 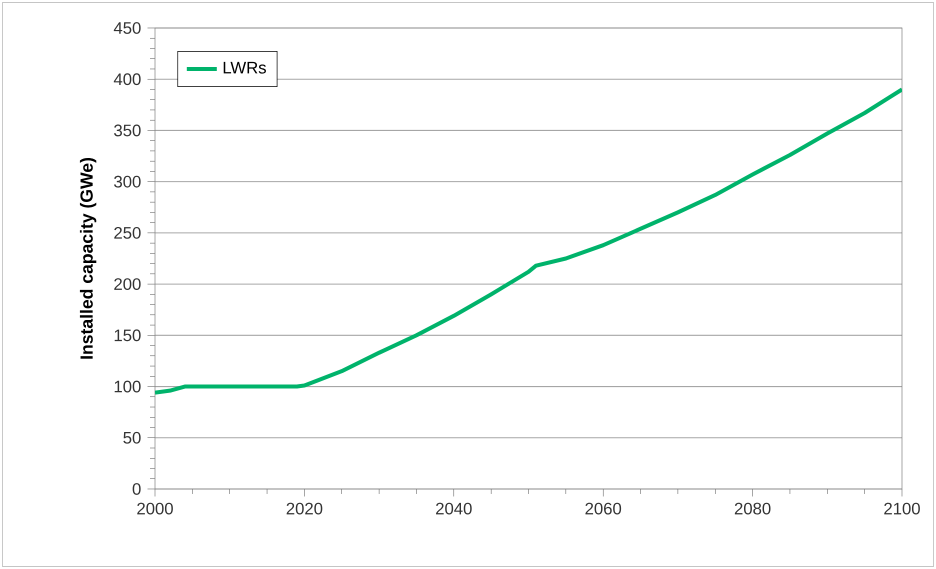 What do you see at coordinates (127, 386) in the screenshot?
I see `y-tick-label: 100` at bounding box center [127, 386].